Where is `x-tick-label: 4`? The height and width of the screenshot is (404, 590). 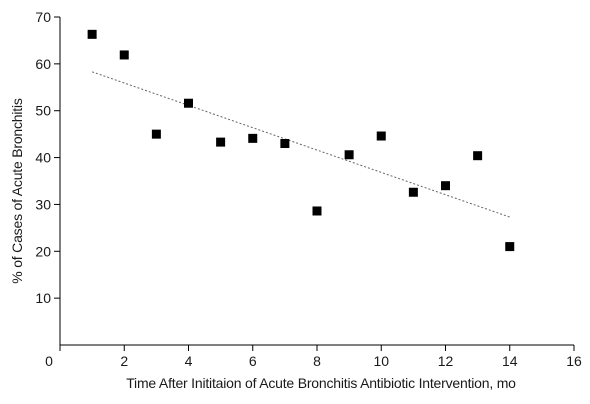
x-tick-label: 4 is located at coordinates (189, 361).